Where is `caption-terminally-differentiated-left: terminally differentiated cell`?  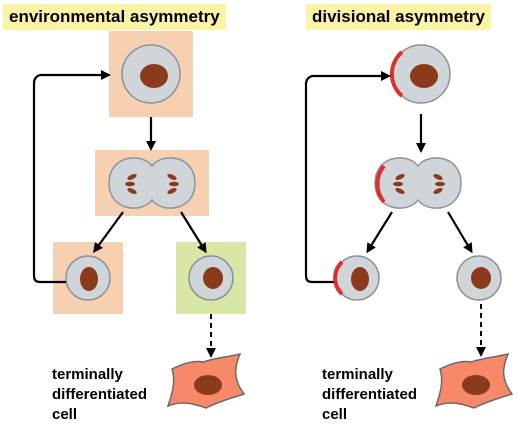 caption-terminally-differentiated-left: terminally differentiated cell is located at coordinates (99, 395).